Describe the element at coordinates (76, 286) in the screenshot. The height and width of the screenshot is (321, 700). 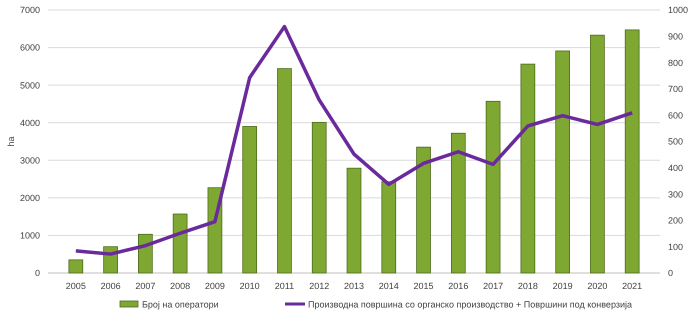
I see `x-tick-label: 2005` at that location.